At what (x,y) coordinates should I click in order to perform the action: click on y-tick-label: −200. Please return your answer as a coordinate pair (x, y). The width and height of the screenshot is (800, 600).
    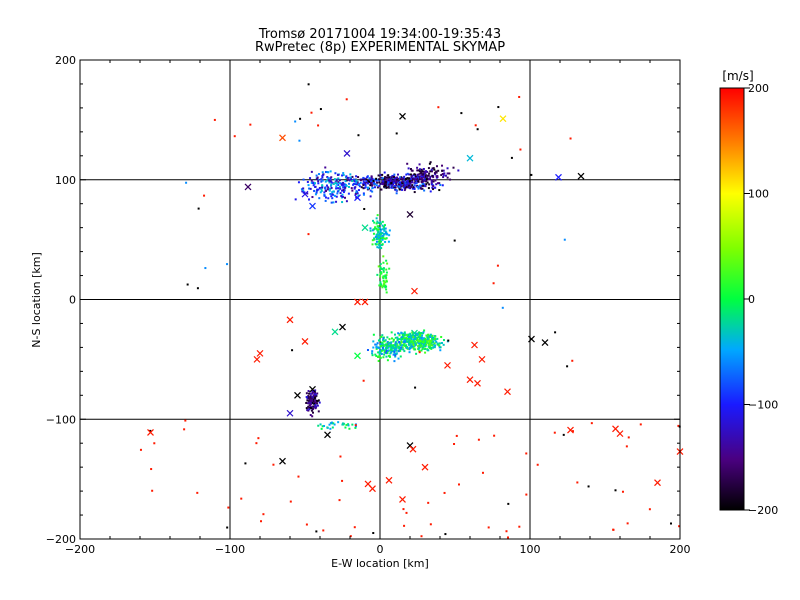
    Looking at the image, I should click on (61, 539).